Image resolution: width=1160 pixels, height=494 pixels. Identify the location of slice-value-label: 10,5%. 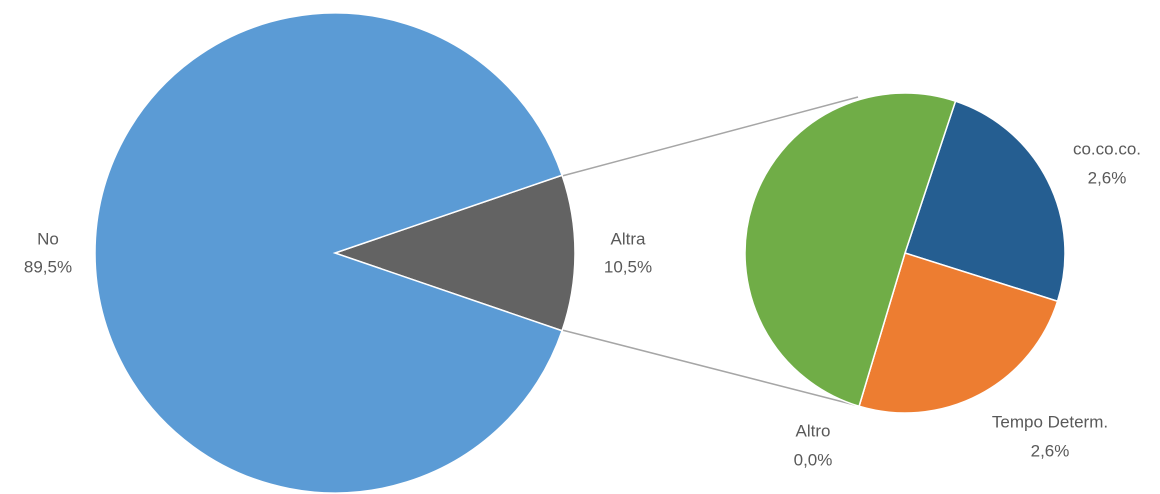
(628, 266).